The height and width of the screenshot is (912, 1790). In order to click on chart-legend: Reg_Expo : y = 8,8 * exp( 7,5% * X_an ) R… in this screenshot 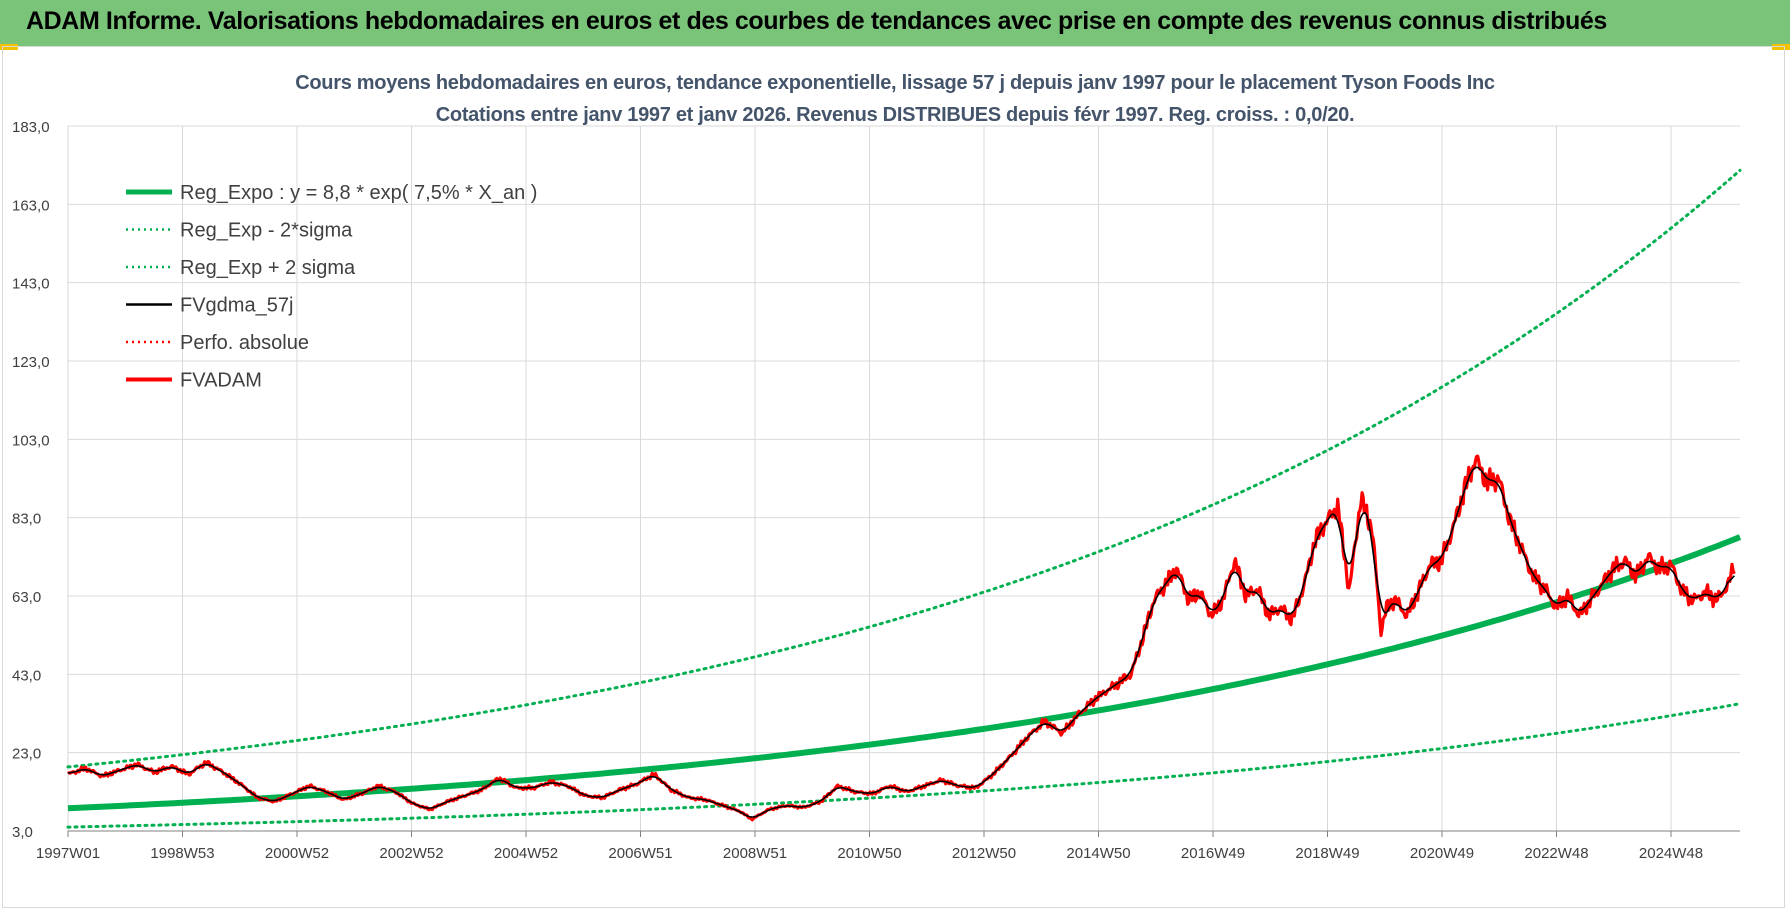, I will do `click(331, 287)`.